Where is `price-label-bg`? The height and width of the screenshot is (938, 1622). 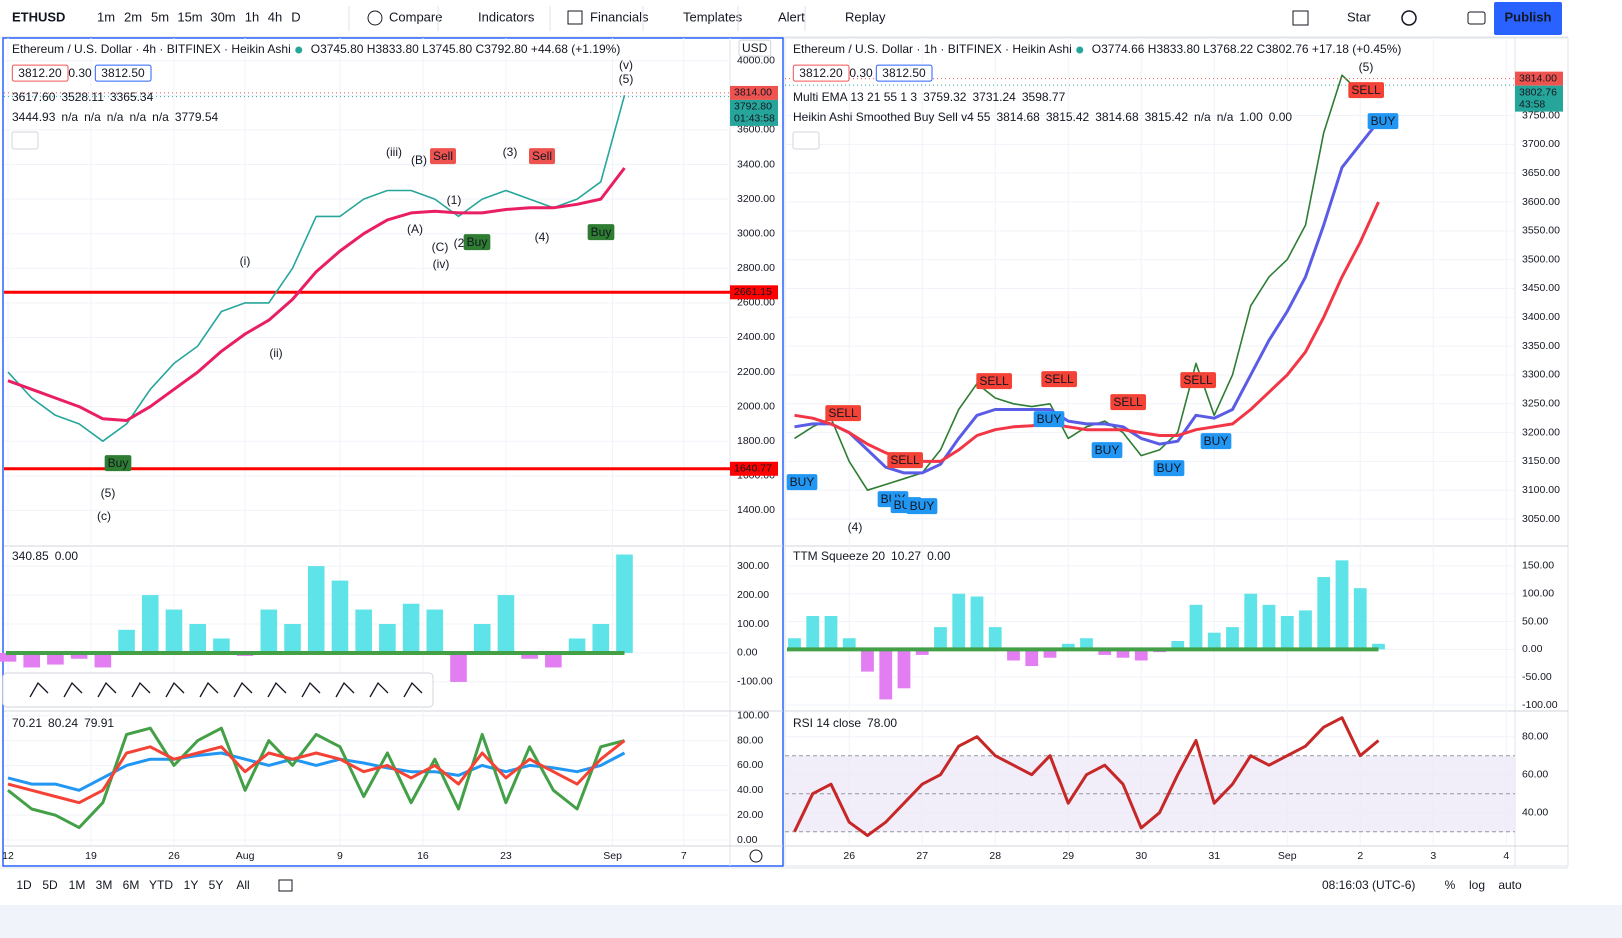 price-label-bg is located at coordinates (754, 92).